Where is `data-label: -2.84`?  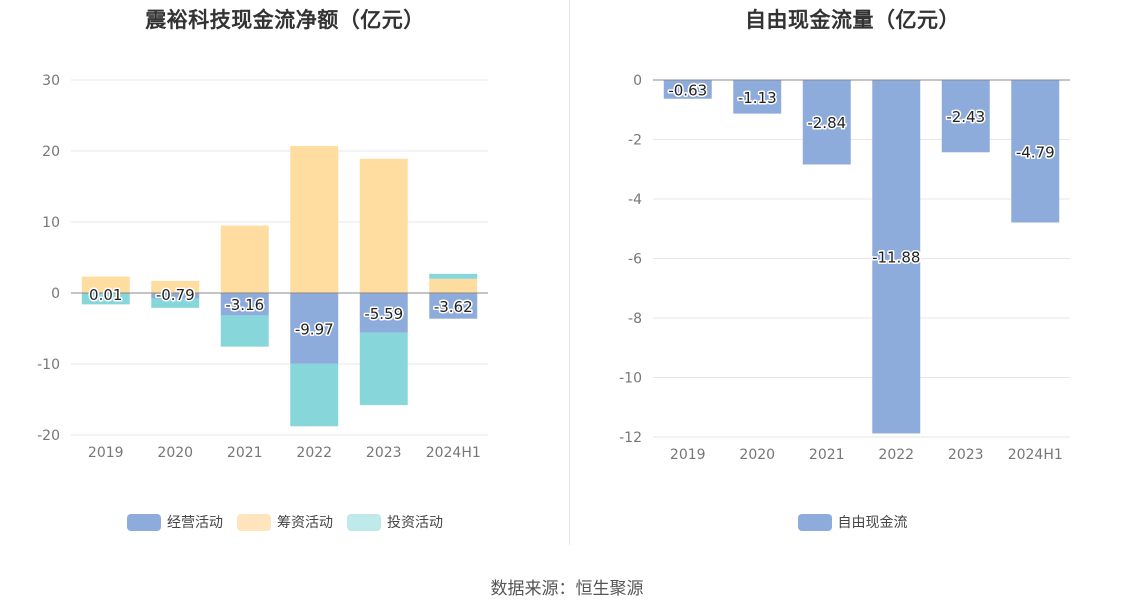 data-label: -2.84 is located at coordinates (826, 123).